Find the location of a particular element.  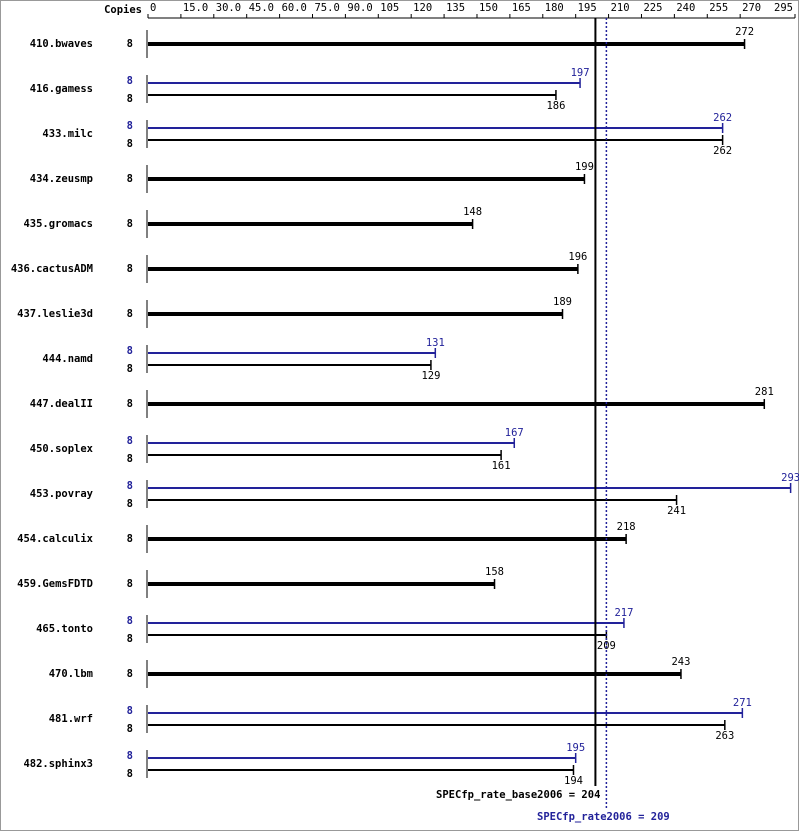

value-label: 199 is located at coordinates (584, 167).